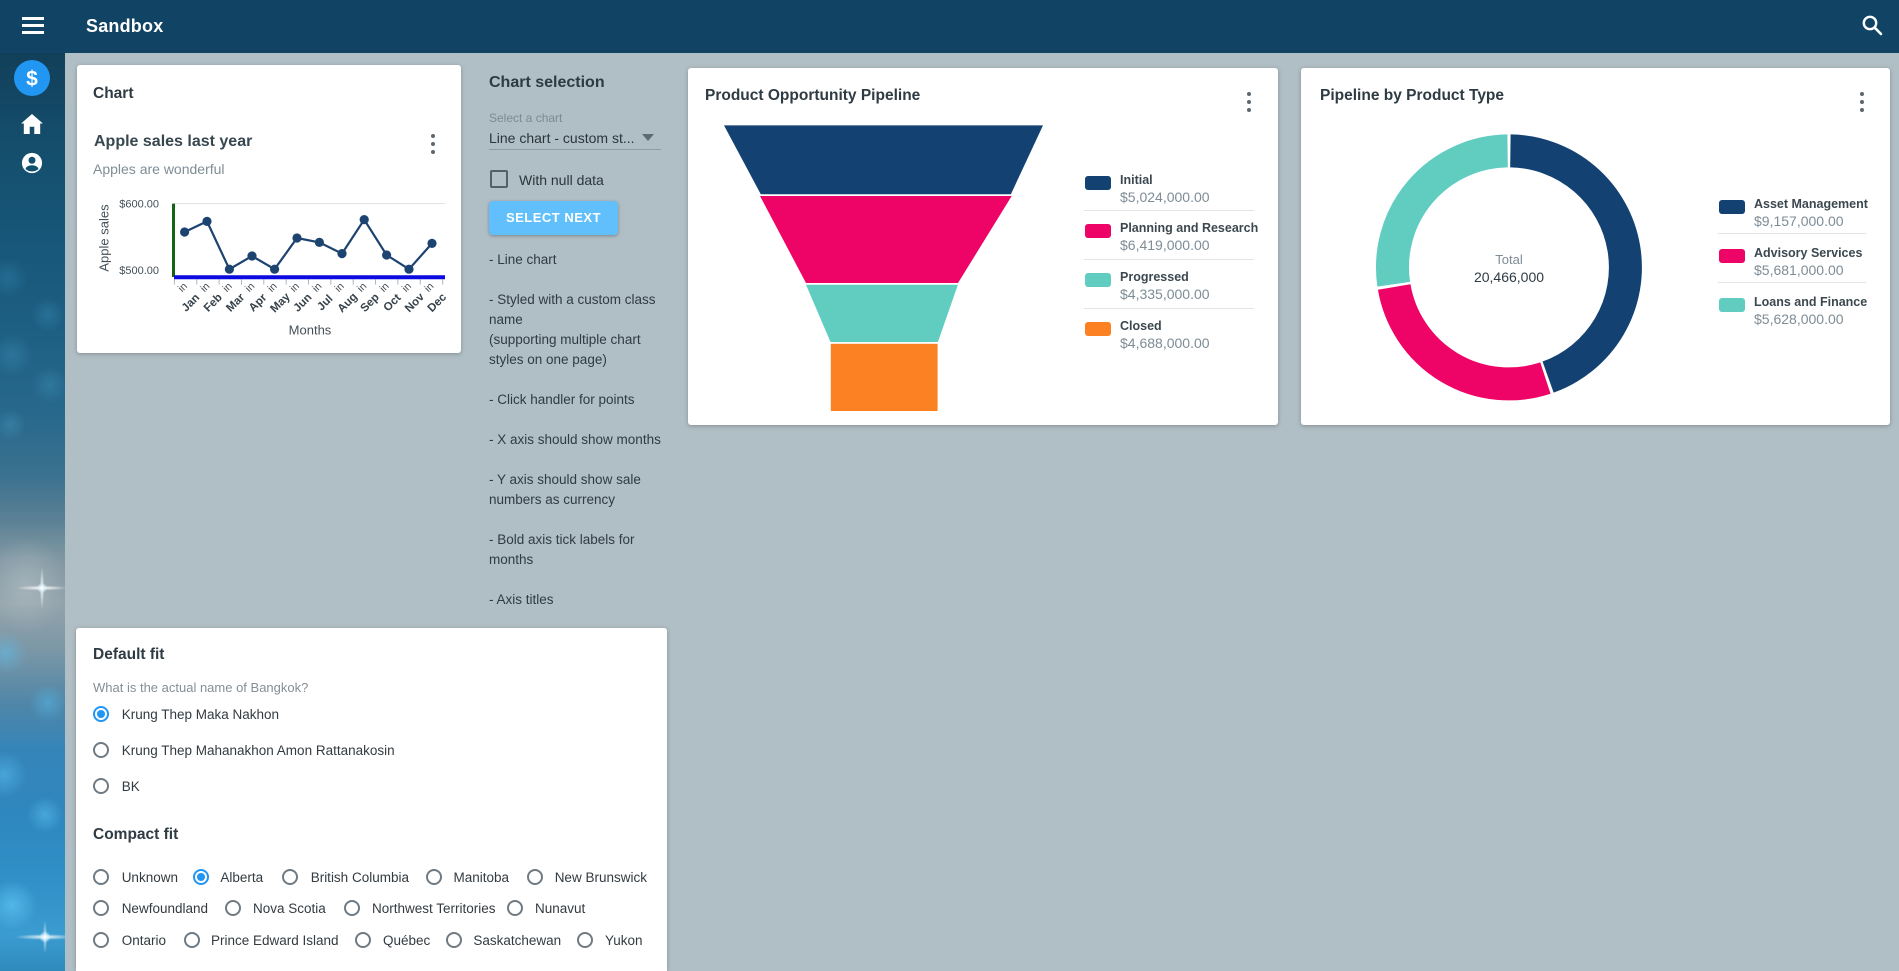 The image size is (1899, 971). What do you see at coordinates (139, 271) in the screenshot?
I see `svg-text: $500.00` at bounding box center [139, 271].